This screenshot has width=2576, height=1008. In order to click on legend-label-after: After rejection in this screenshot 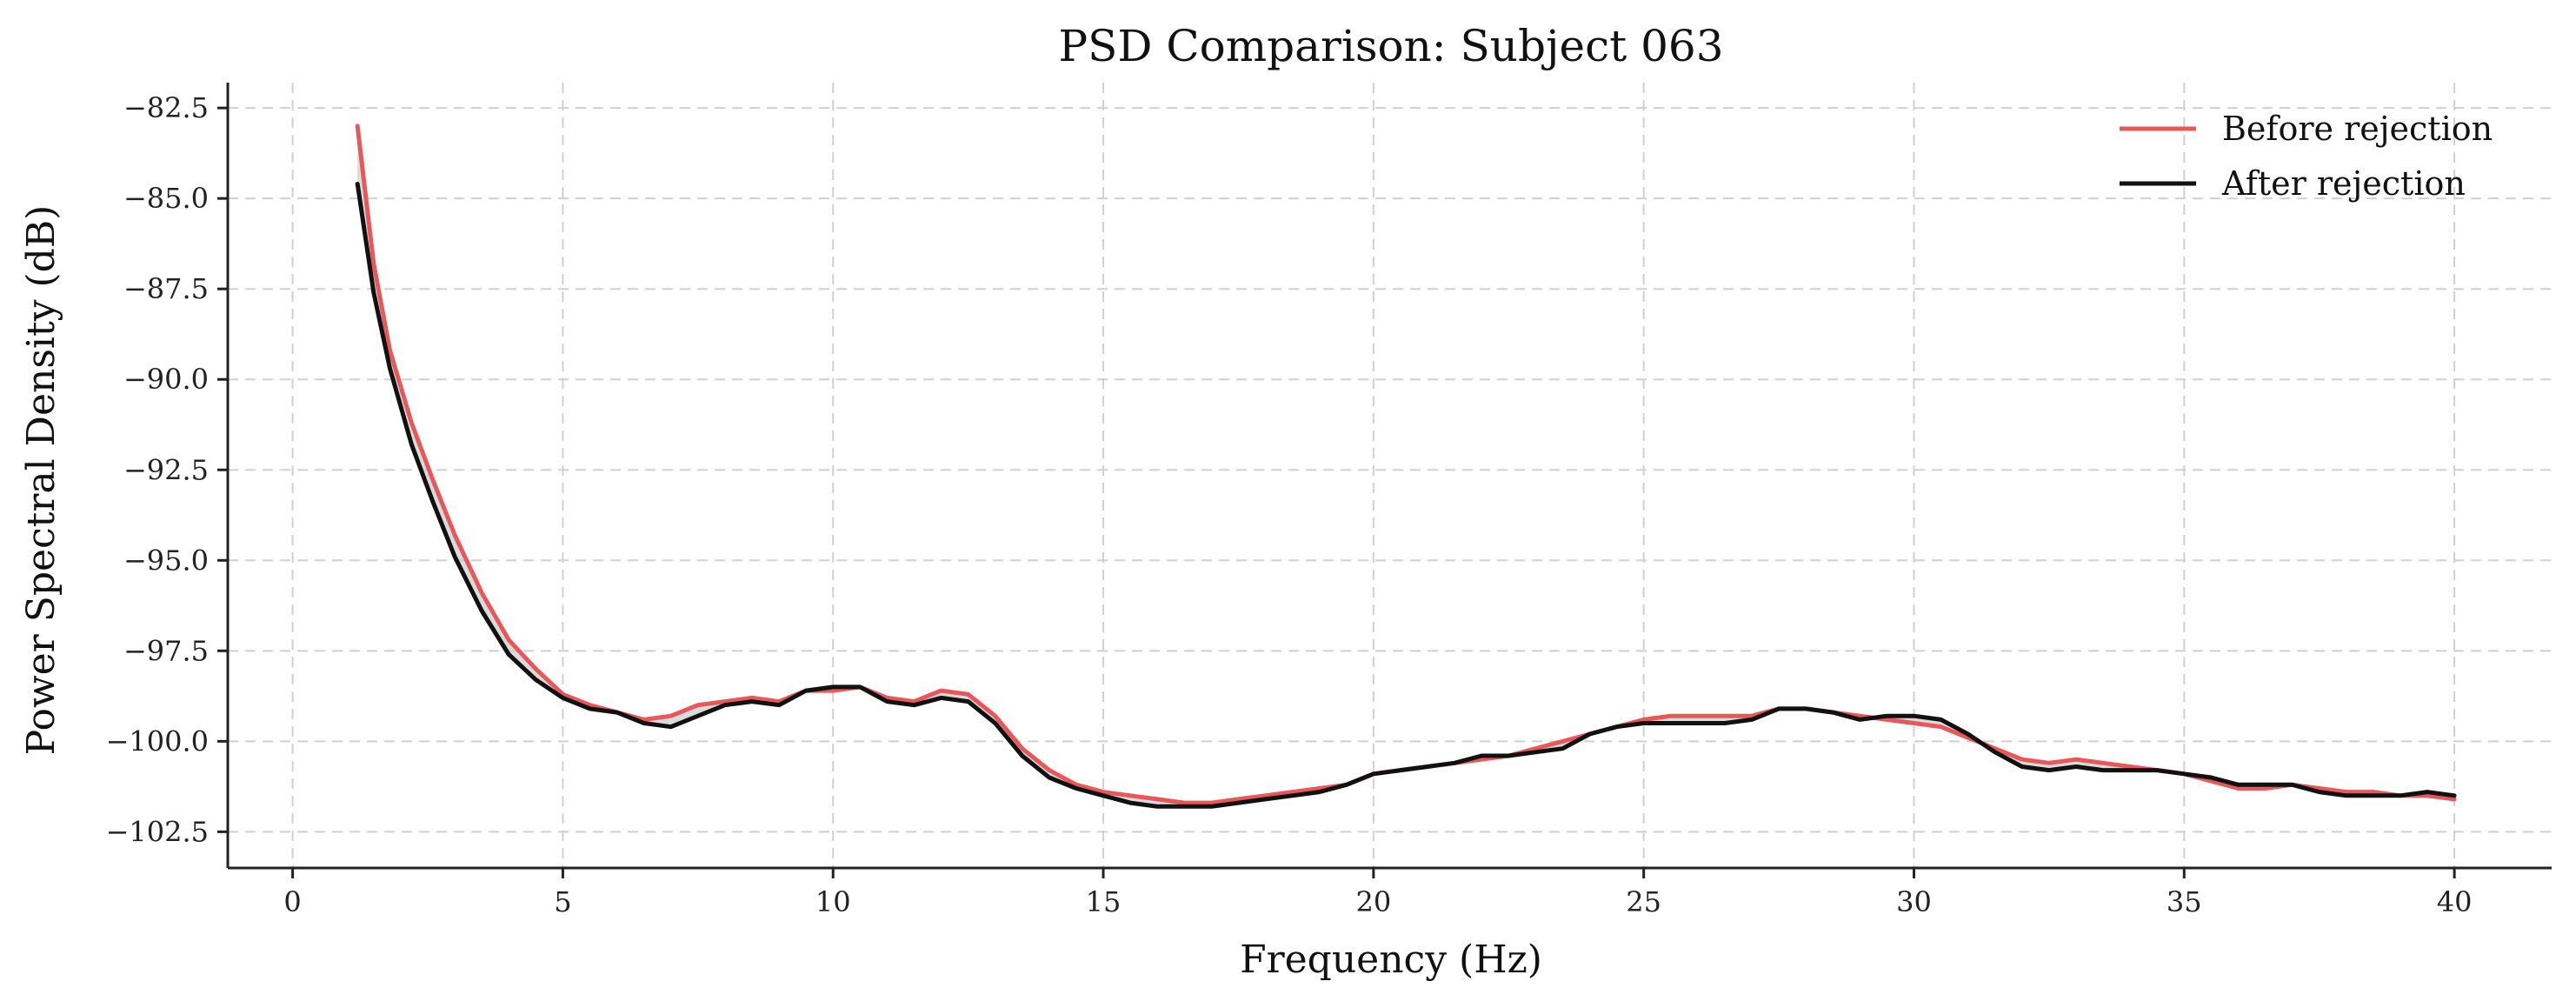, I will do `click(2343, 183)`.